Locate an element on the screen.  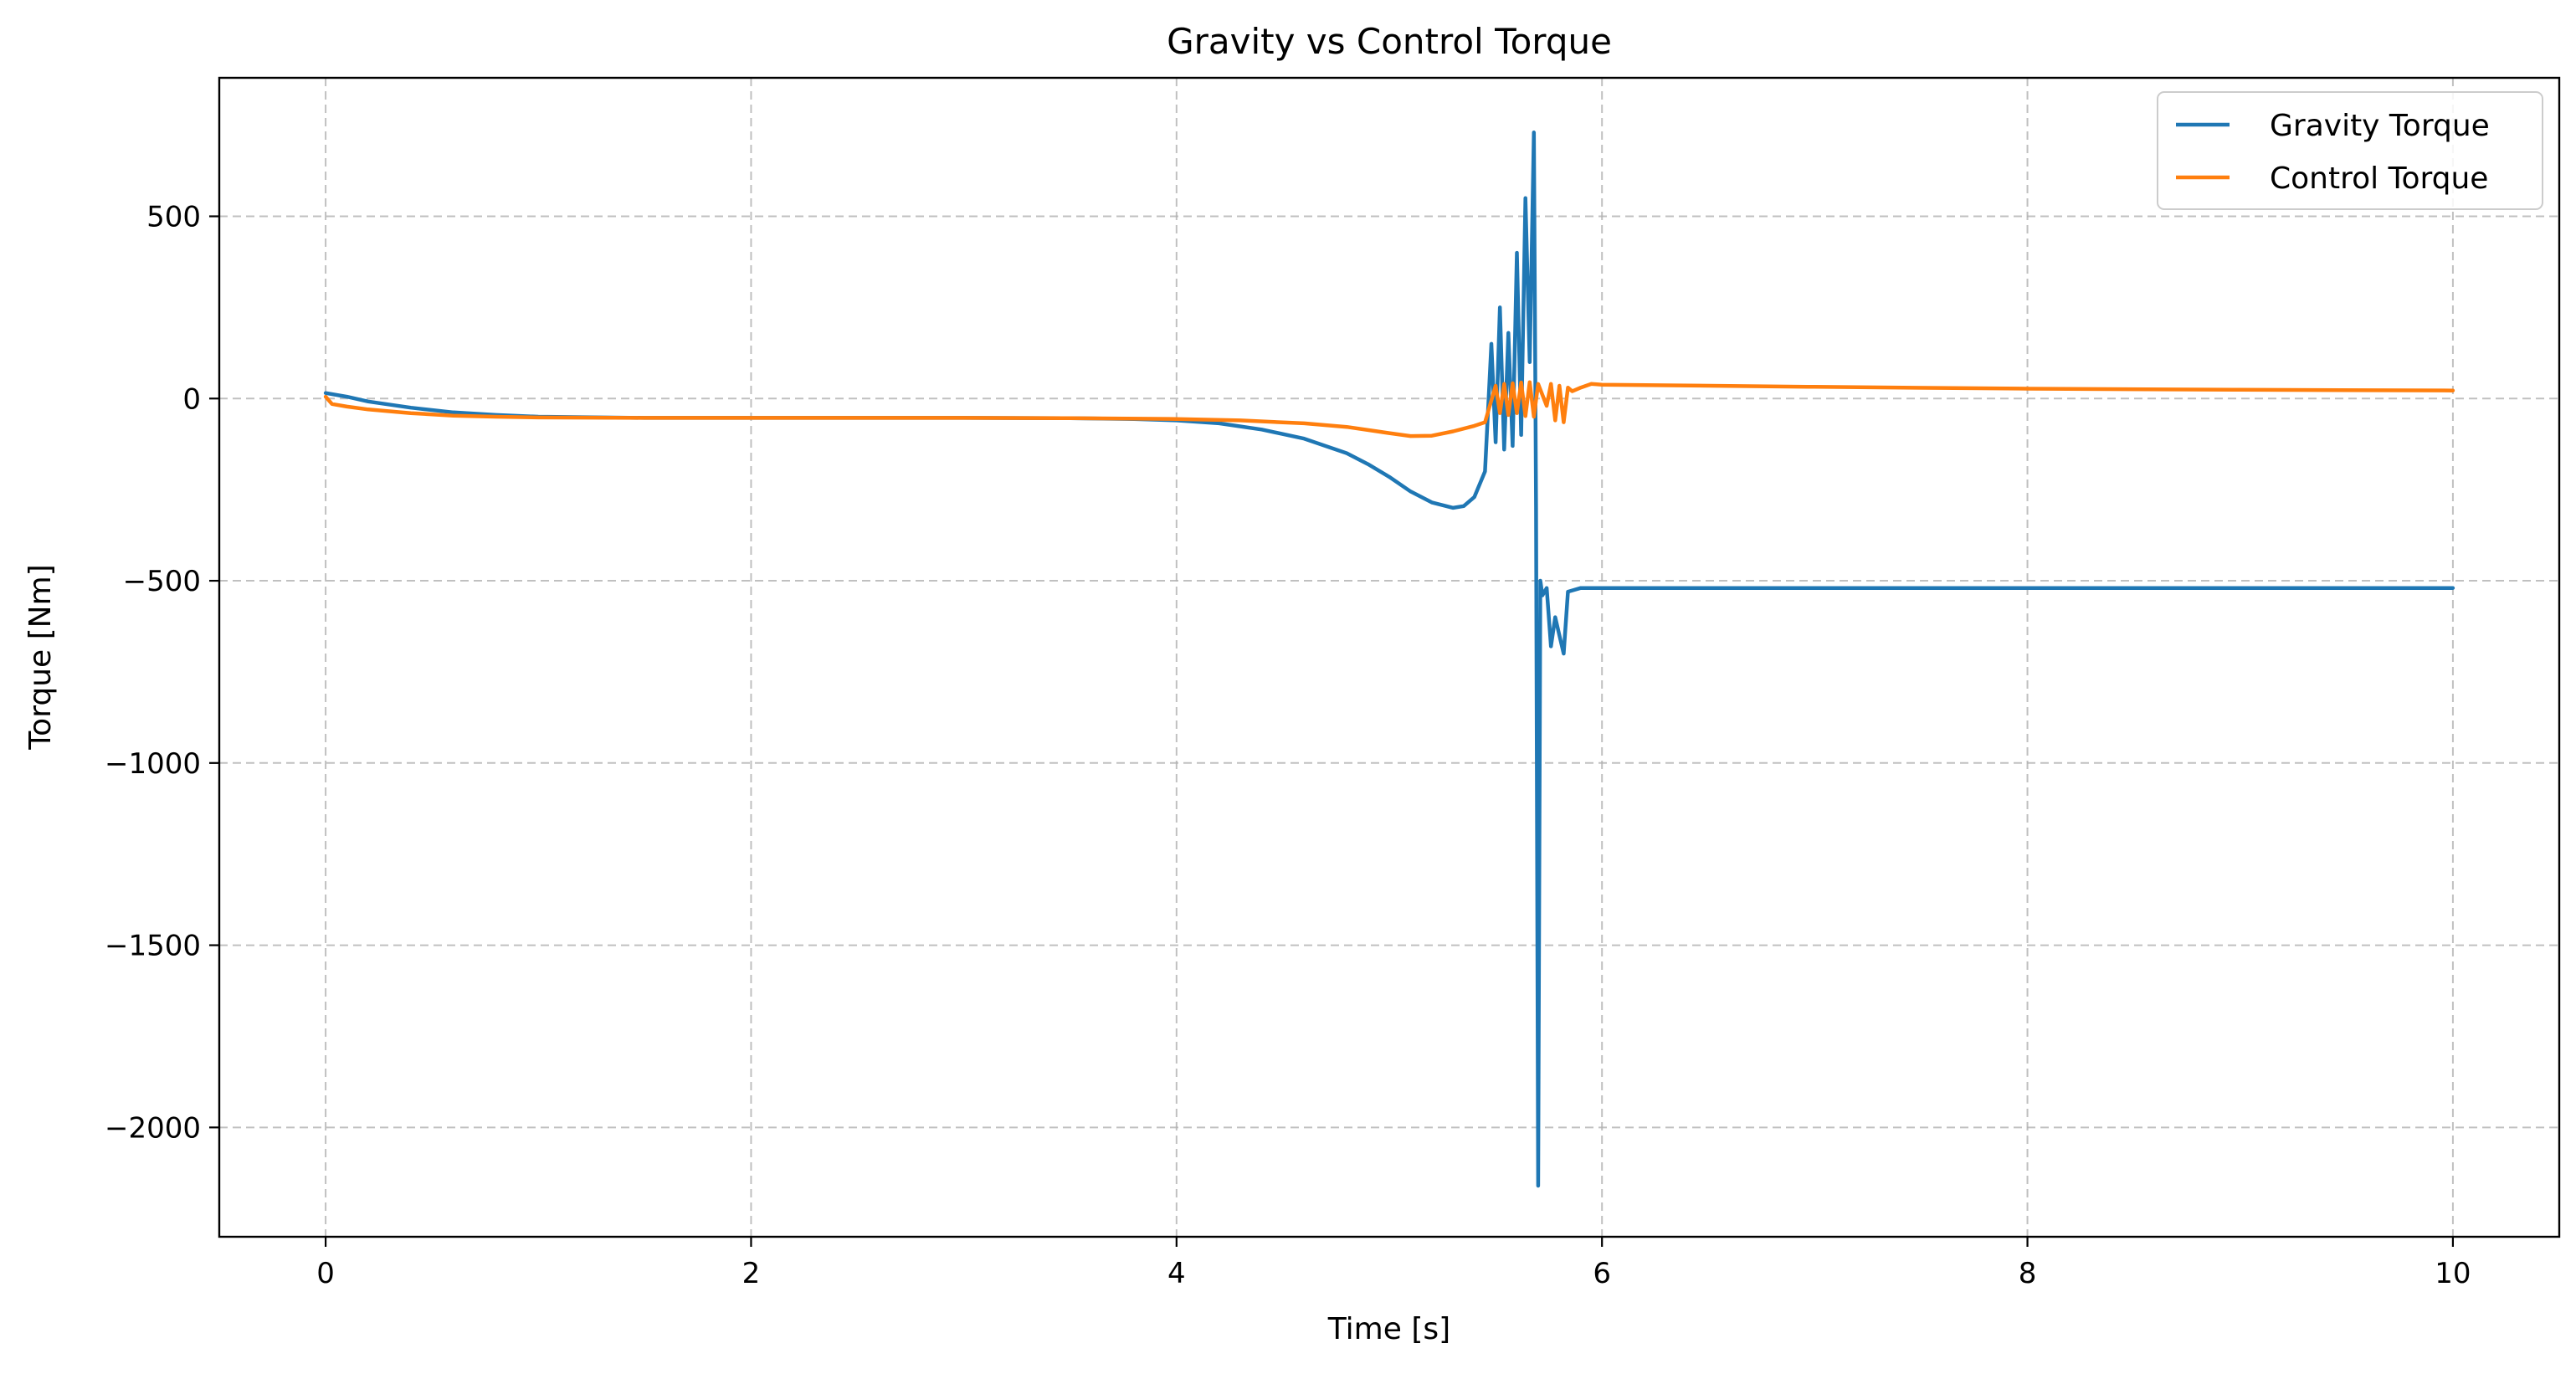
x-tick-label: 2 is located at coordinates (751, 1274).